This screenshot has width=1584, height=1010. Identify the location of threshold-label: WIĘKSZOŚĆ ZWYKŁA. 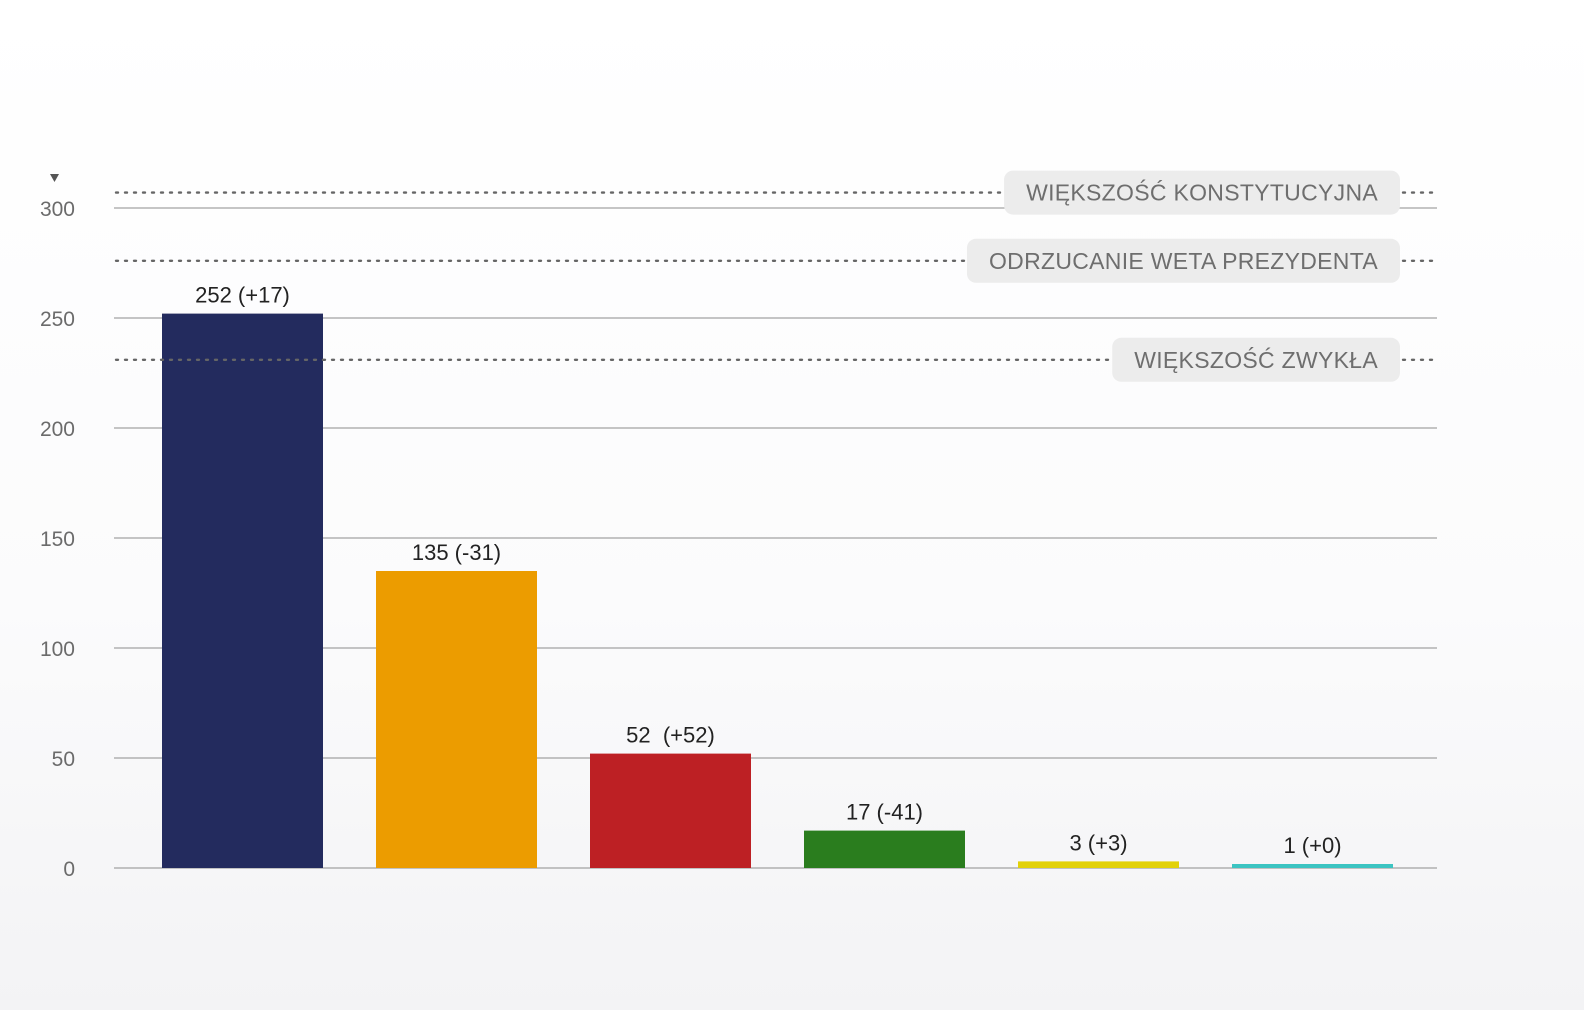
(1256, 359).